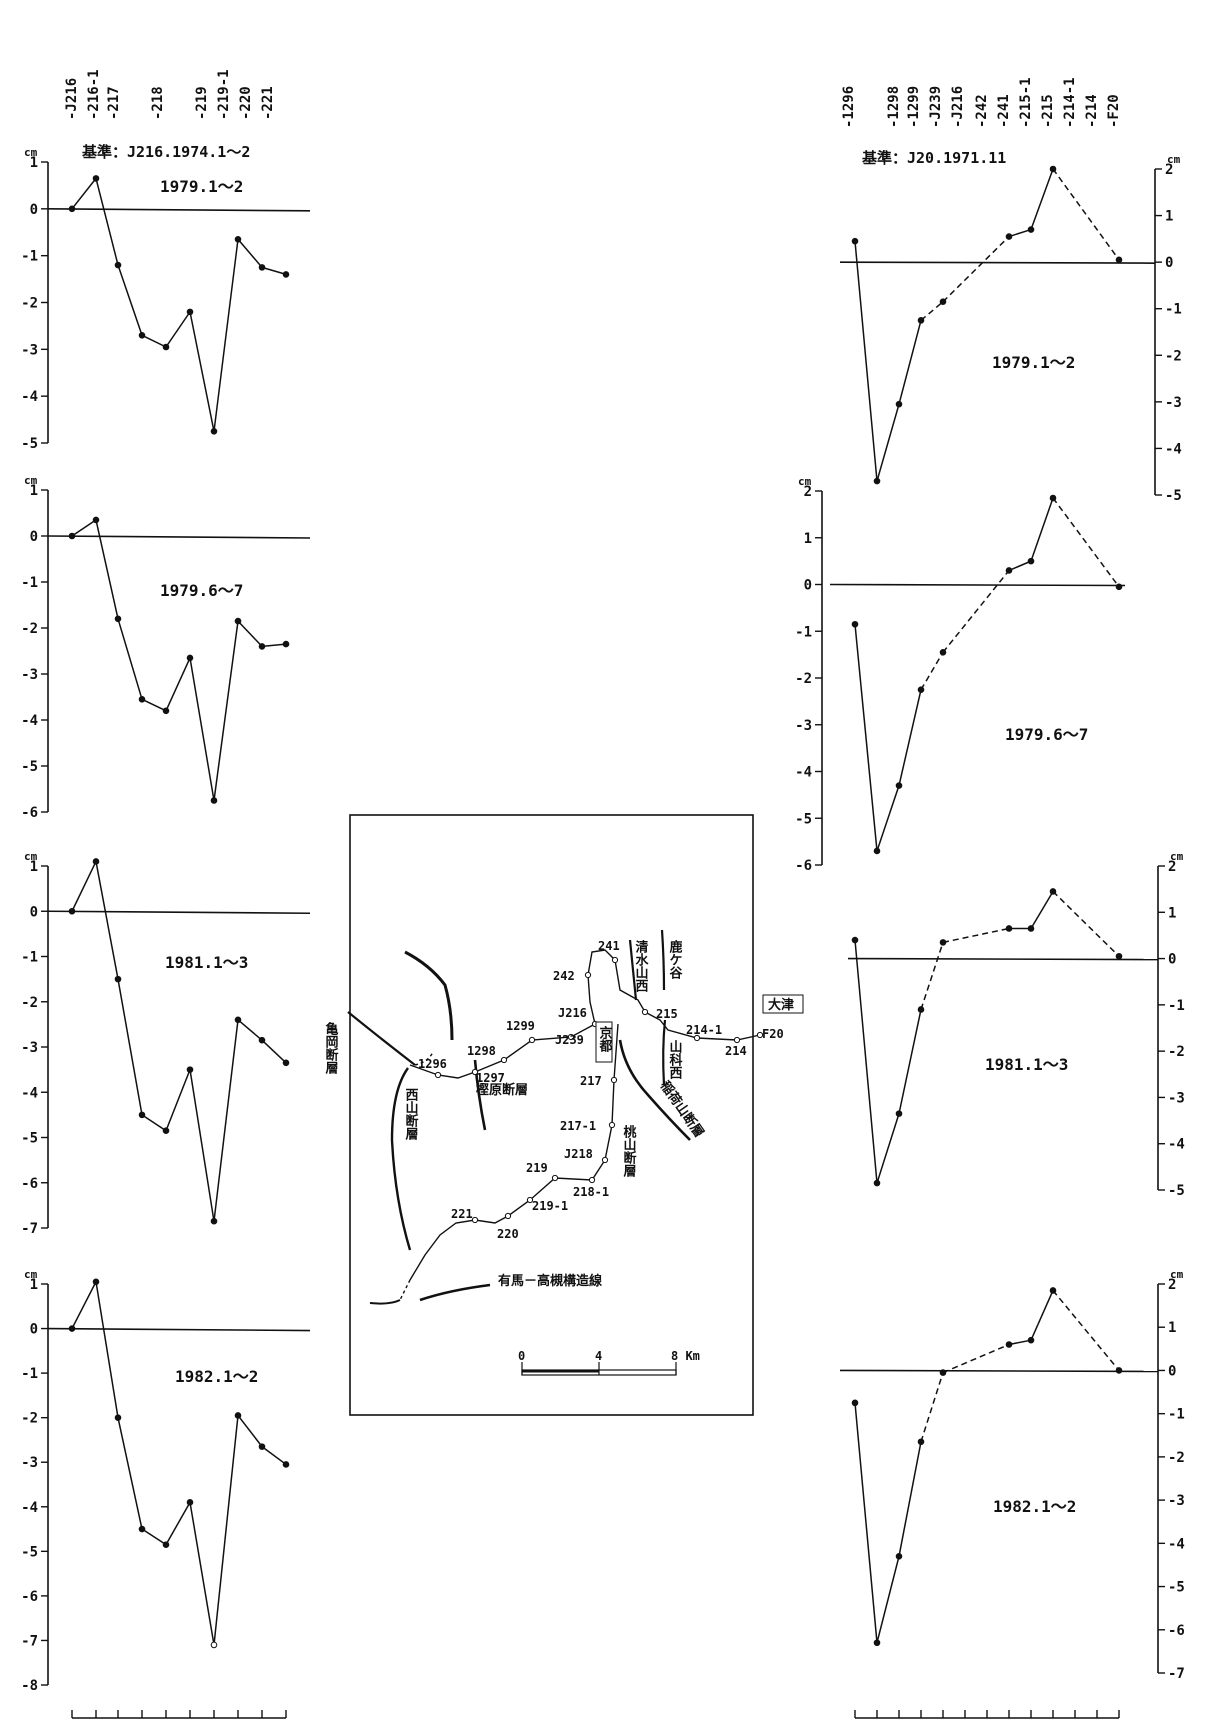 Image resolution: width=1207 pixels, height=1731 pixels. I want to click on map-station-label: J216, so click(572, 1013).